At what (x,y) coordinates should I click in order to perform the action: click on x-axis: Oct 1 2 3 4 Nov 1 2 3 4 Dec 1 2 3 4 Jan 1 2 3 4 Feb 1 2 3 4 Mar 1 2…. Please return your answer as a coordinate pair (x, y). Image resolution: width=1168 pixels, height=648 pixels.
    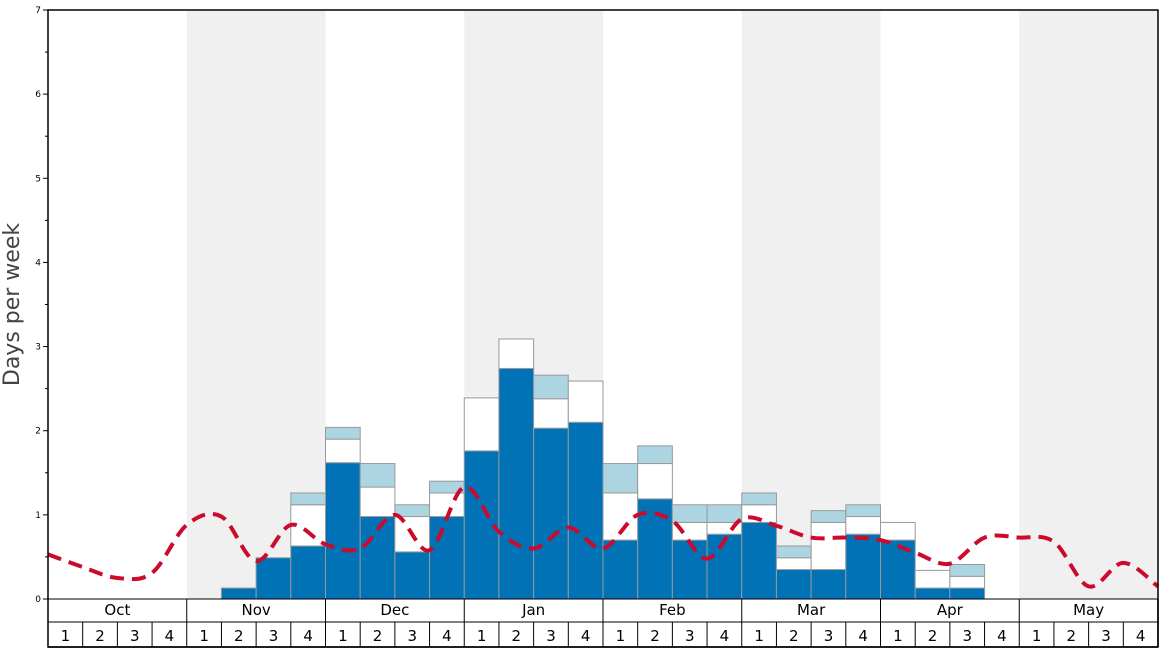
    Looking at the image, I should click on (603, 623).